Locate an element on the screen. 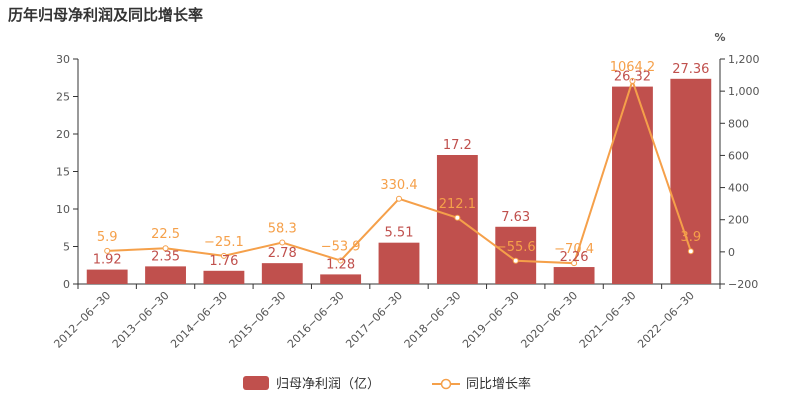  bar-value-label: 27.36 is located at coordinates (690, 69).